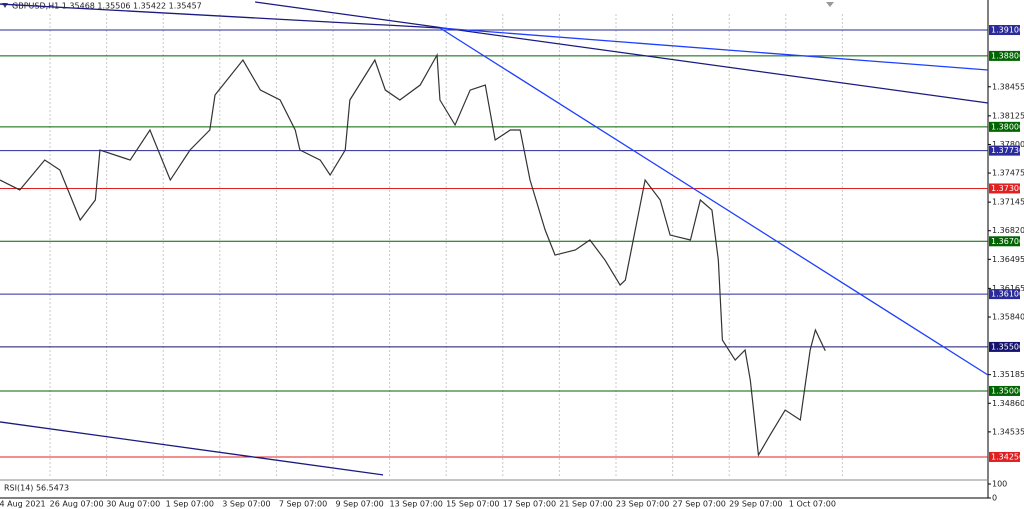 This screenshot has width=1024, height=509. I want to click on level-label: 1.34250, so click(1007, 456).